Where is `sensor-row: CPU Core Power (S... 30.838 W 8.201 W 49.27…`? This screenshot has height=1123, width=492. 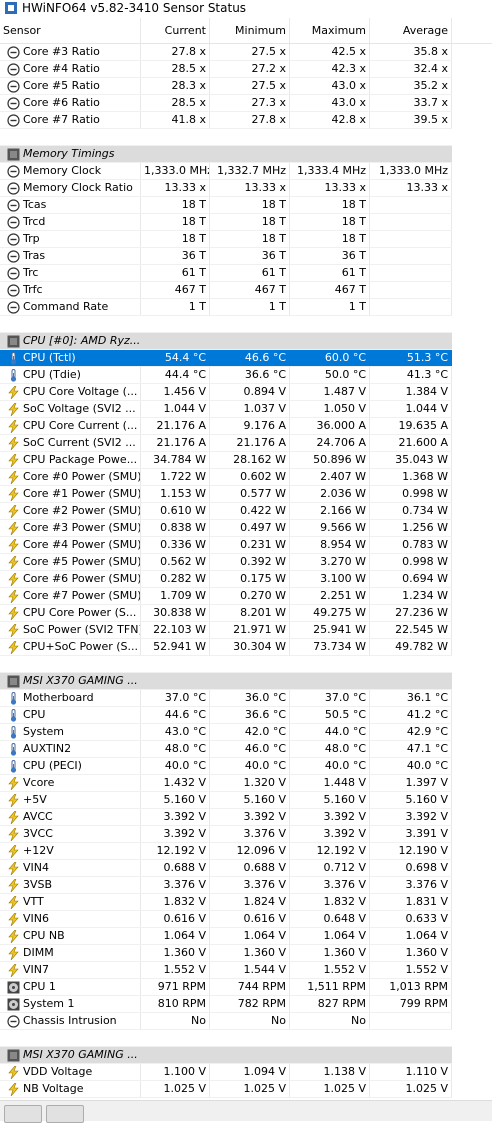 sensor-row: CPU Core Power (S... 30.838 W 8.201 W 49.27… is located at coordinates (226, 613).